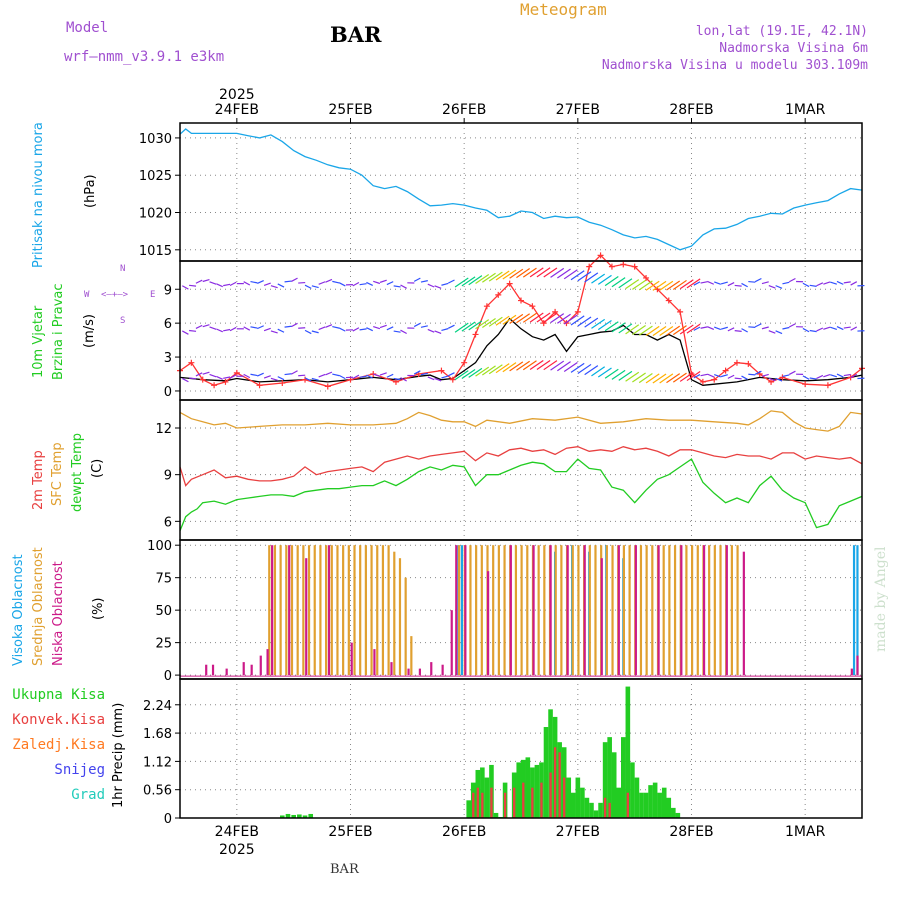  What do you see at coordinates (168, 324) in the screenshot?
I see `ytick-label-wind: 6` at bounding box center [168, 324].